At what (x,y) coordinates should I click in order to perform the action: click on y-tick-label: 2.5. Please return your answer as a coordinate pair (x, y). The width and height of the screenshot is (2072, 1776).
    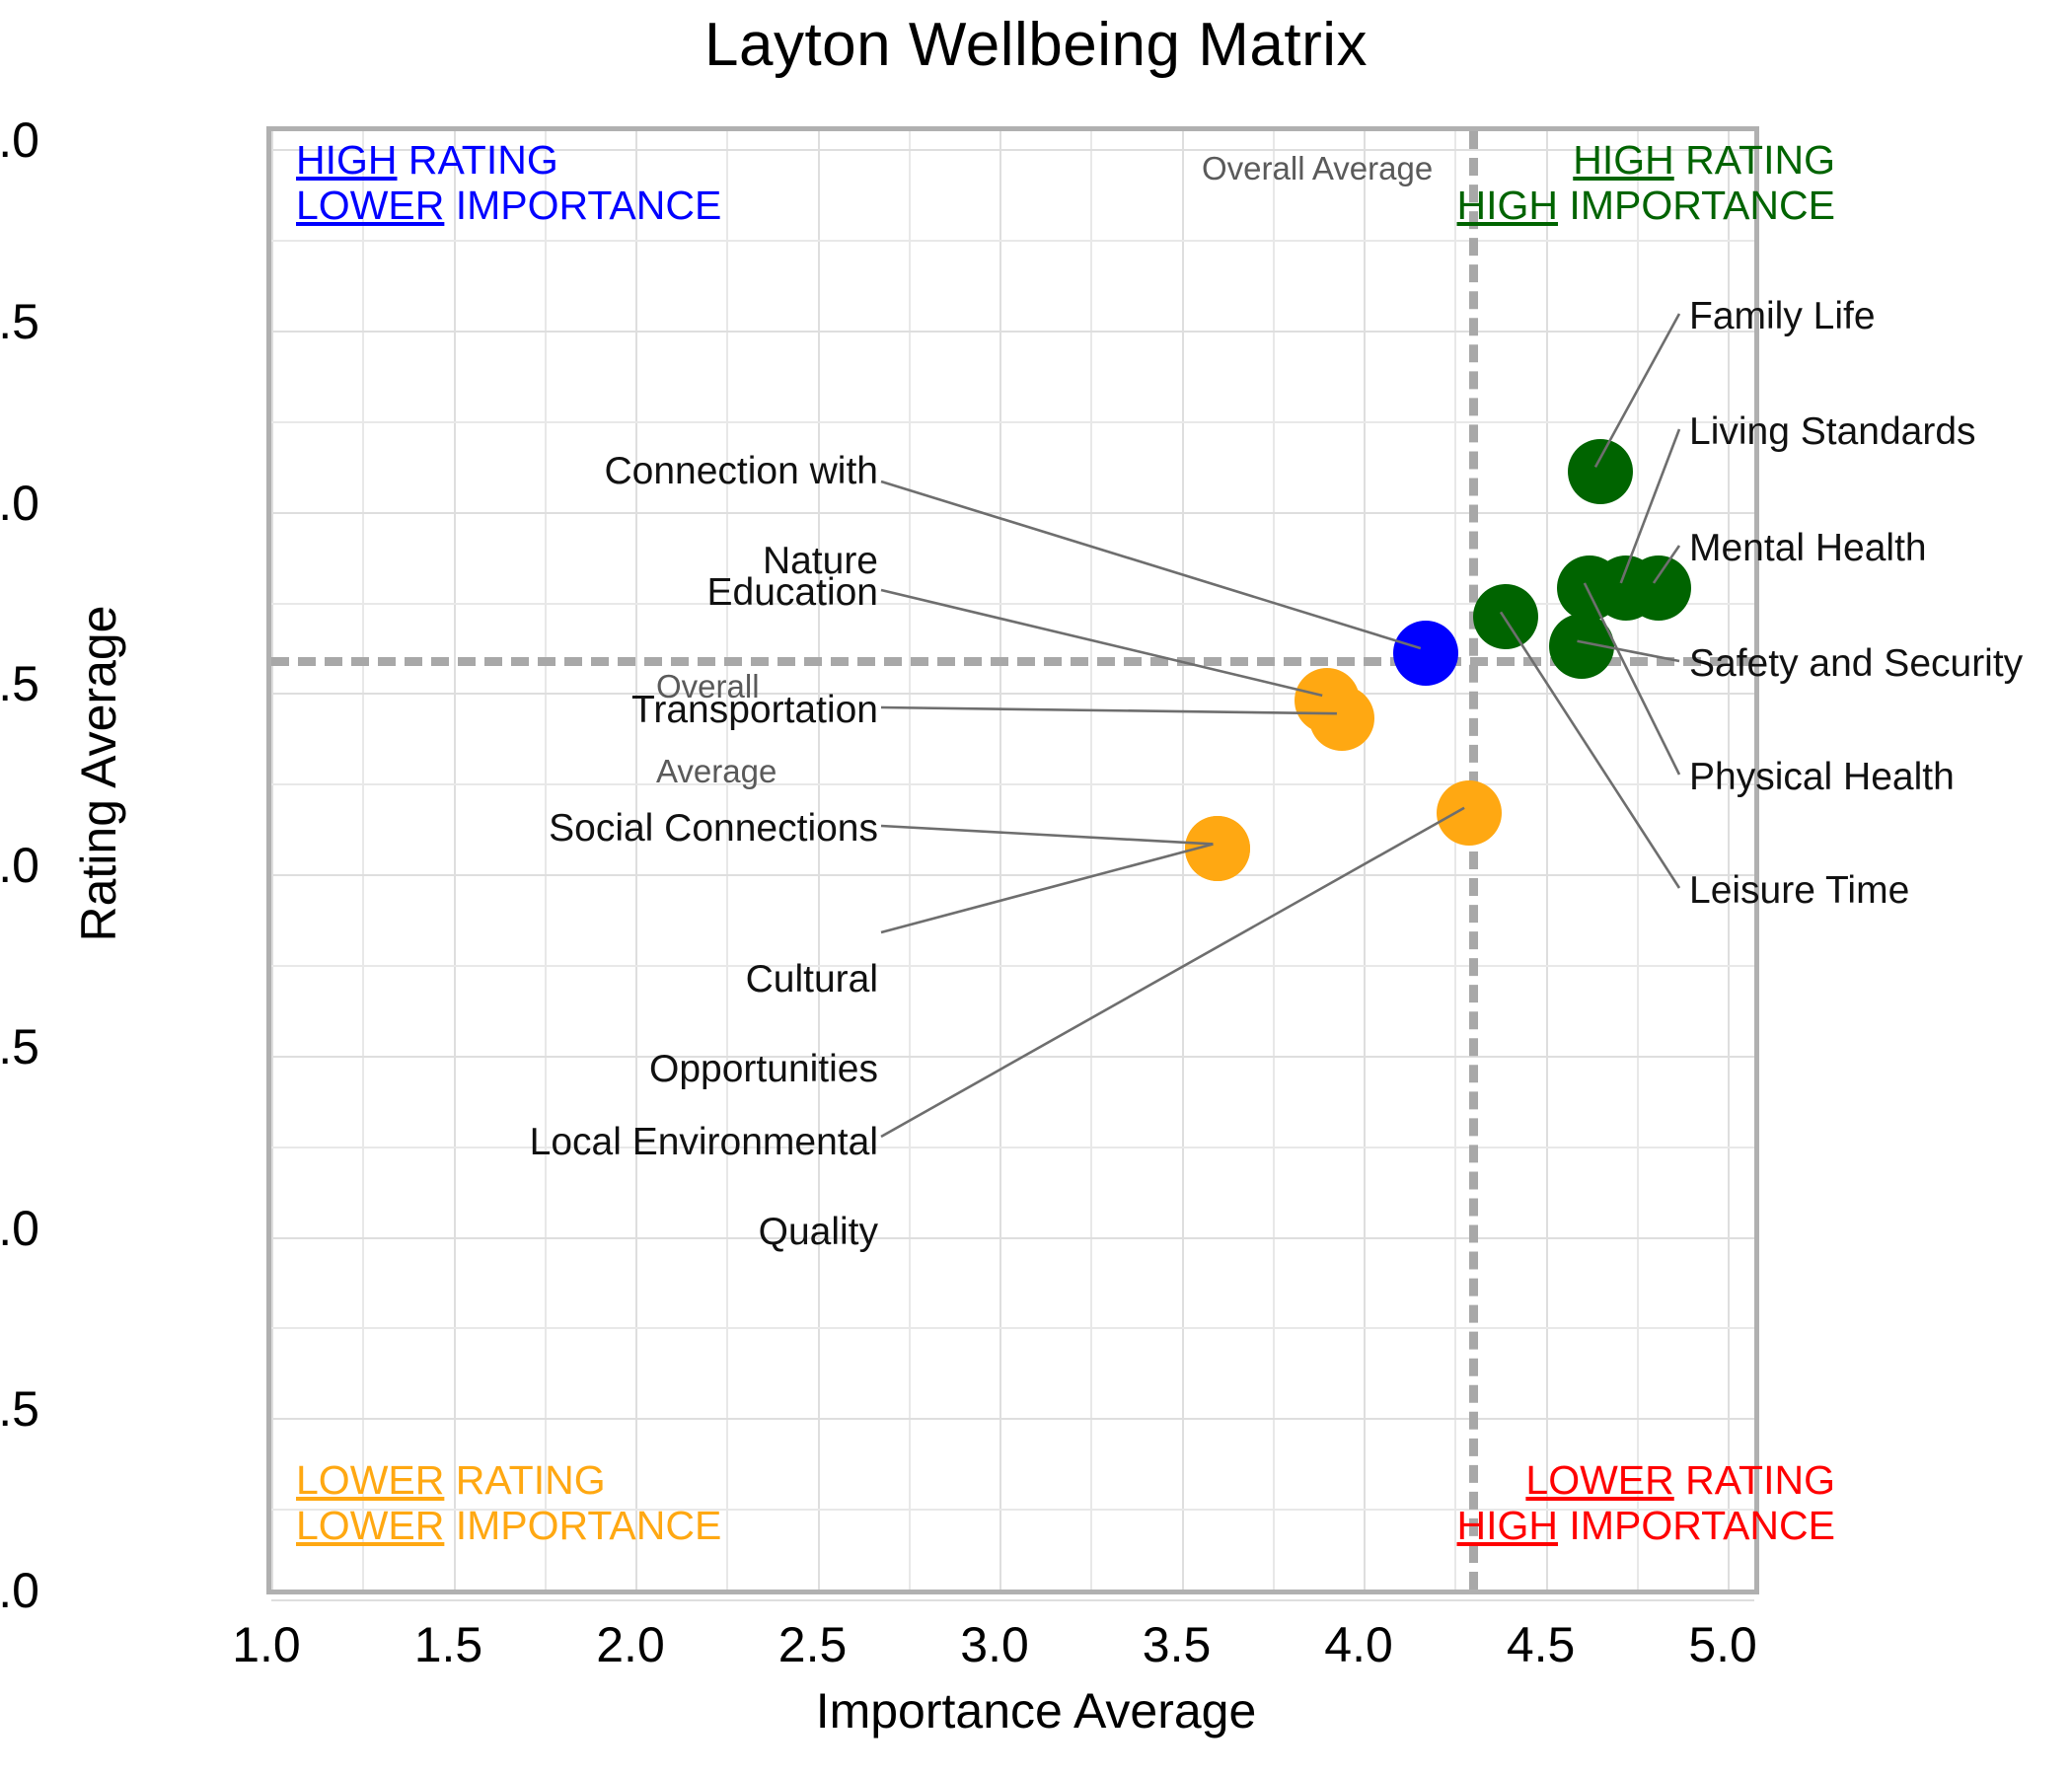
    Looking at the image, I should click on (20, 1046).